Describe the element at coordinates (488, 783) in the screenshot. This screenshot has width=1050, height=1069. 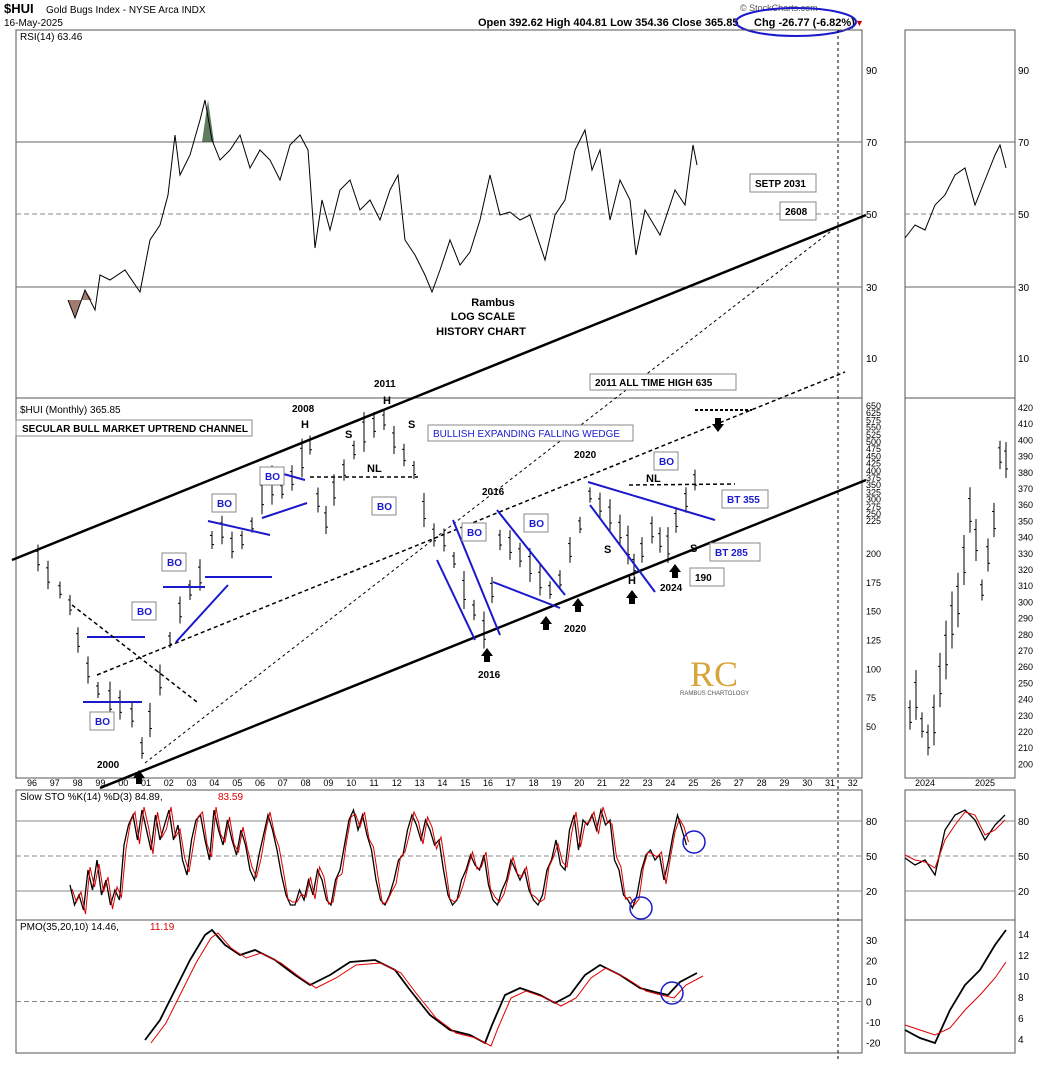
I see `x-tick-label: 16` at that location.